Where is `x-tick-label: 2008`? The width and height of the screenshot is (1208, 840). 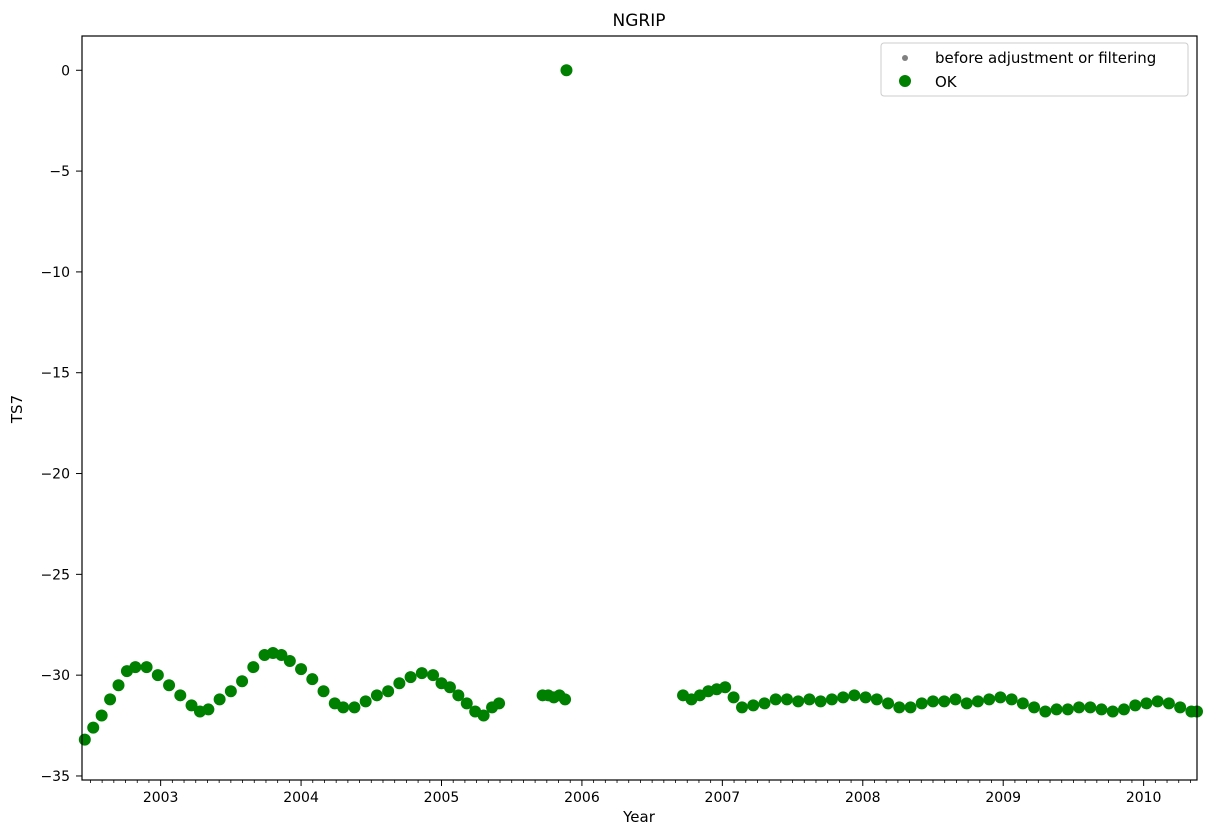 x-tick-label: 2008 is located at coordinates (863, 798).